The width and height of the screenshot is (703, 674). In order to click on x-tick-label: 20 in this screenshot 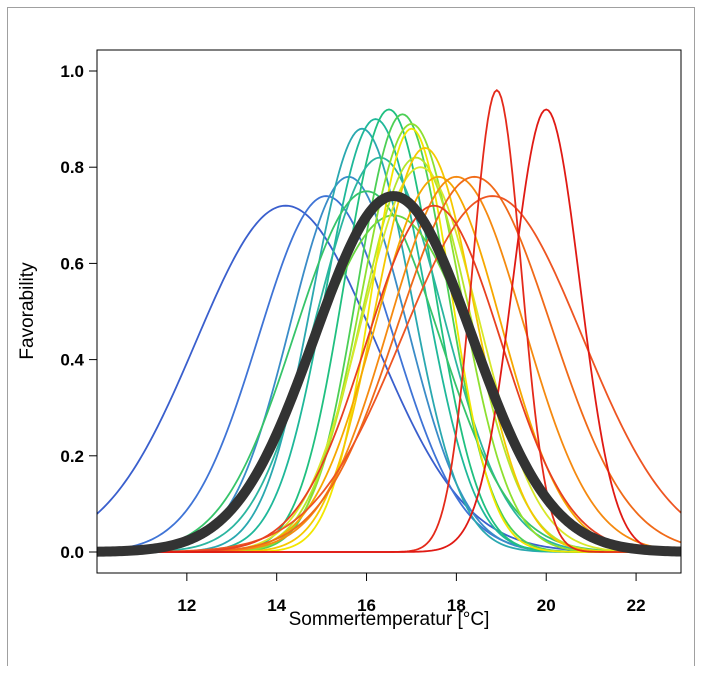, I will do `click(546, 605)`.